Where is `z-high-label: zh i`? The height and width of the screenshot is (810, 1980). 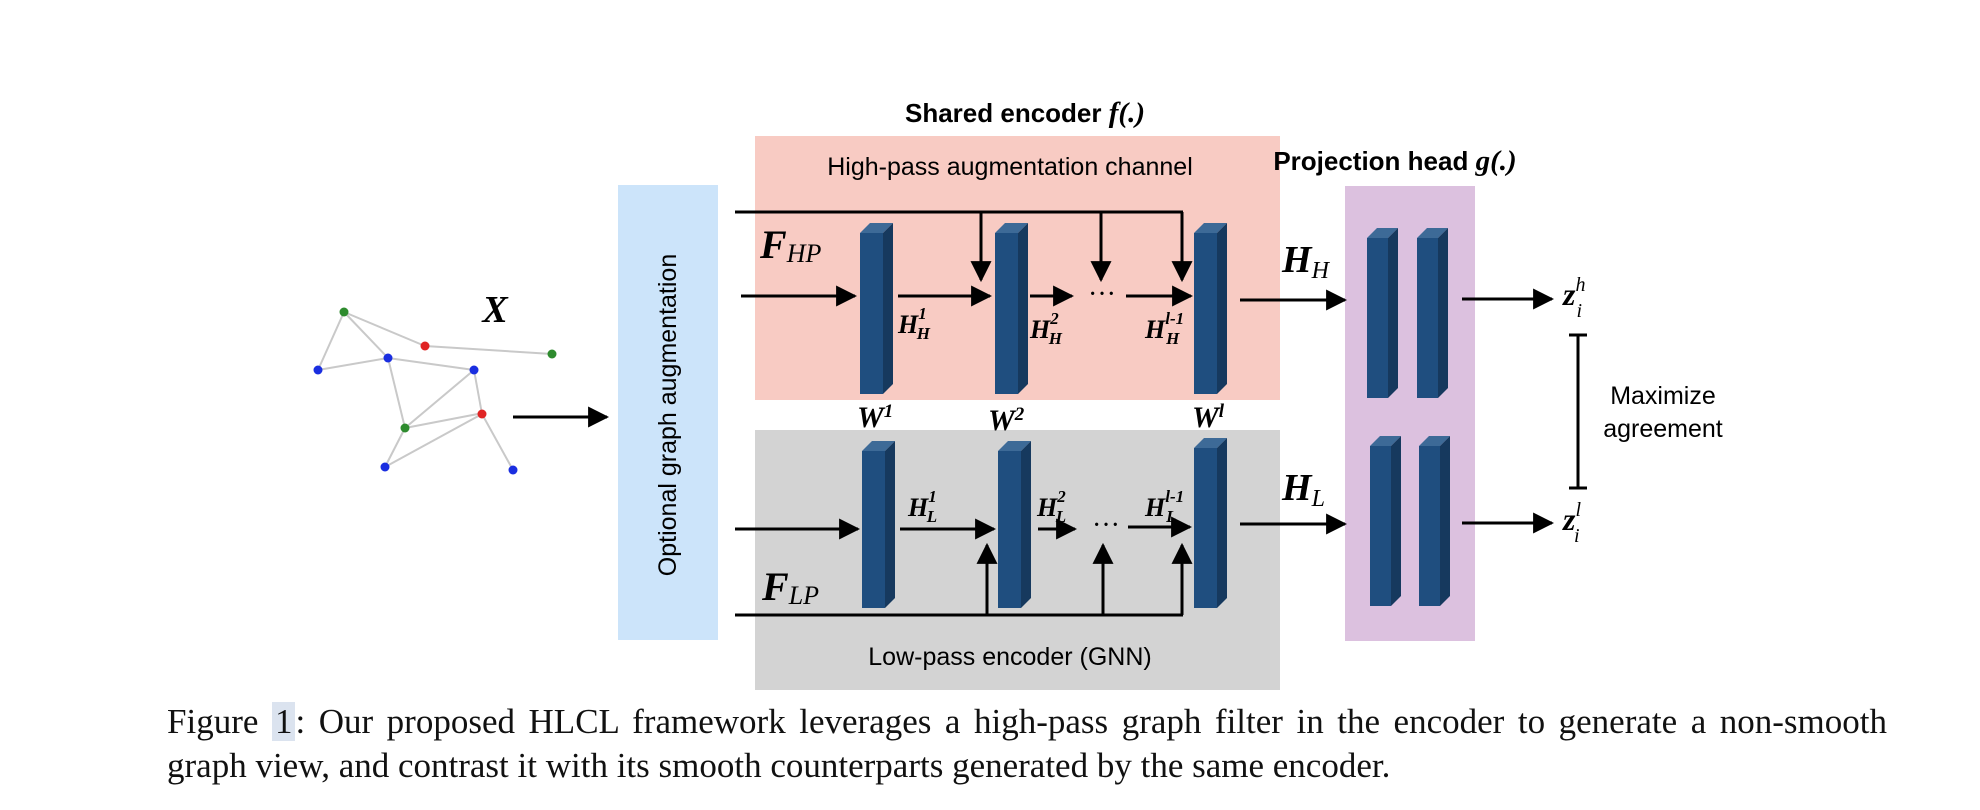 z-high-label: zh i is located at coordinates (1573, 298).